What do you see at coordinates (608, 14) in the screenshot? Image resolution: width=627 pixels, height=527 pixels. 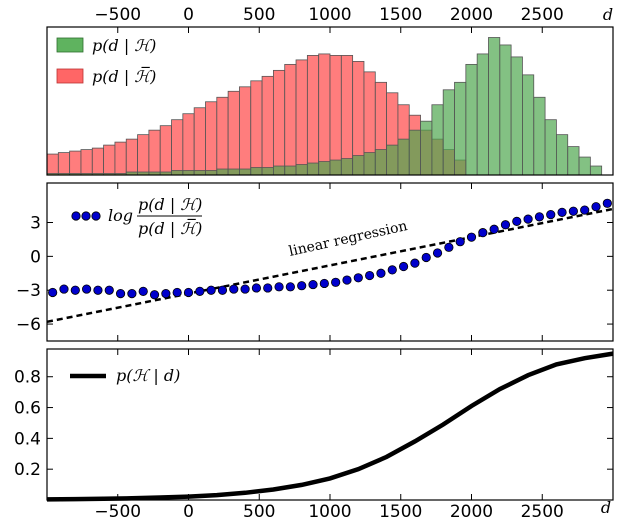 I see `top-x-axis-label: d` at bounding box center [608, 14].